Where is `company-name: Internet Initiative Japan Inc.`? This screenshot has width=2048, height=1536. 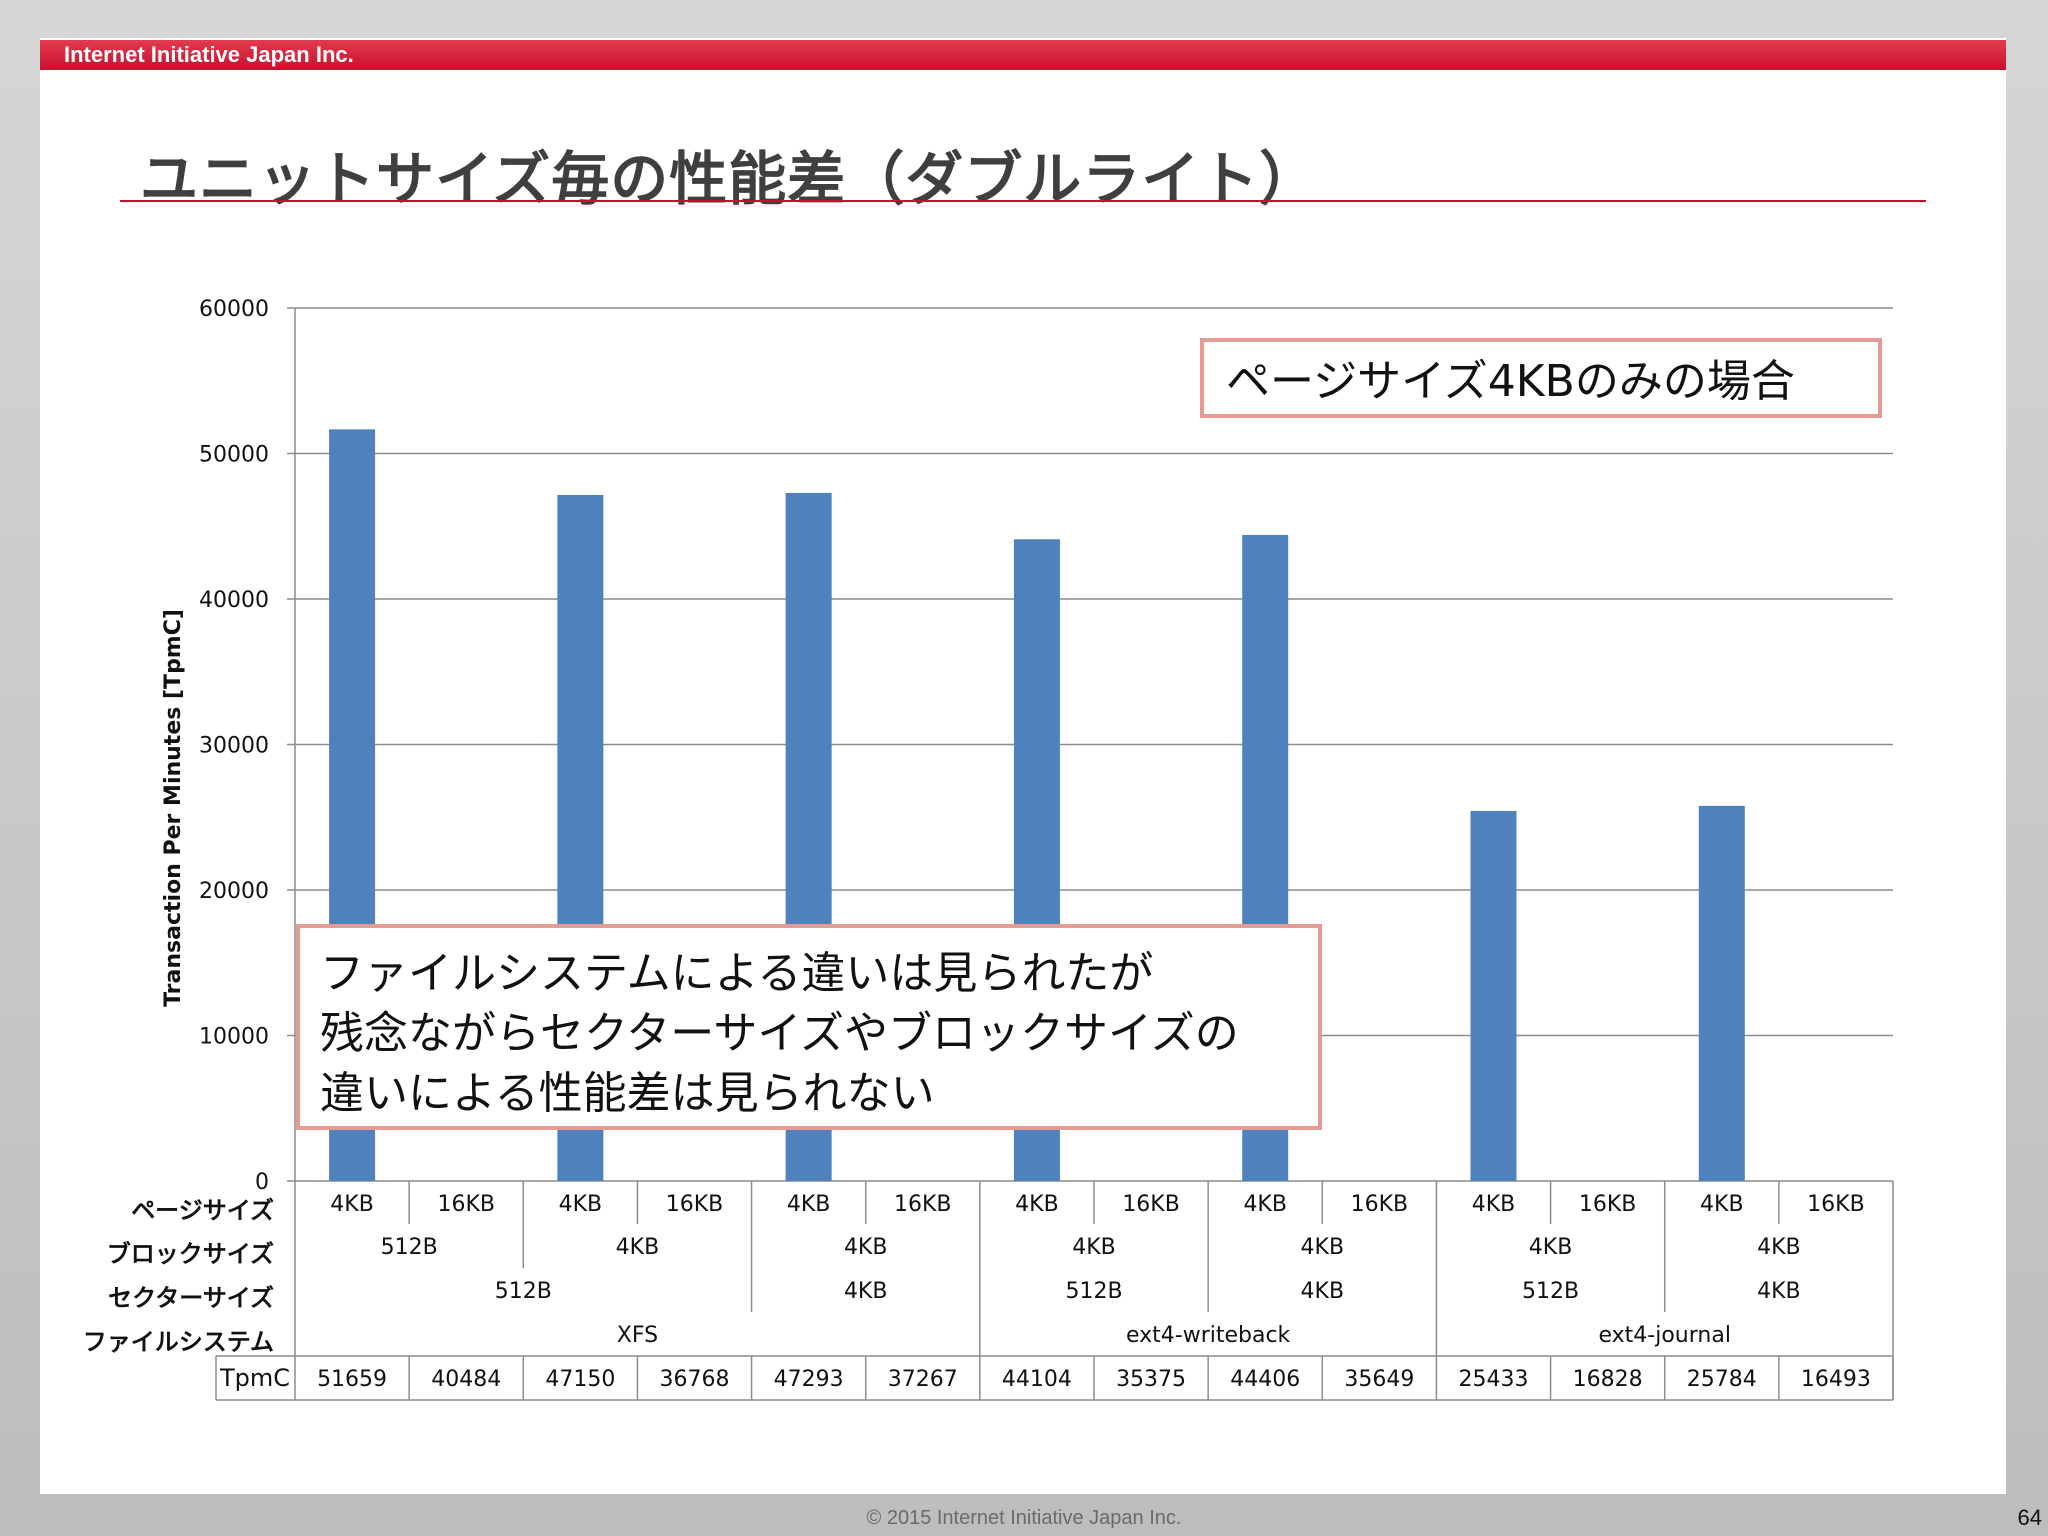
company-name: Internet Initiative Japan Inc. is located at coordinates (209, 54).